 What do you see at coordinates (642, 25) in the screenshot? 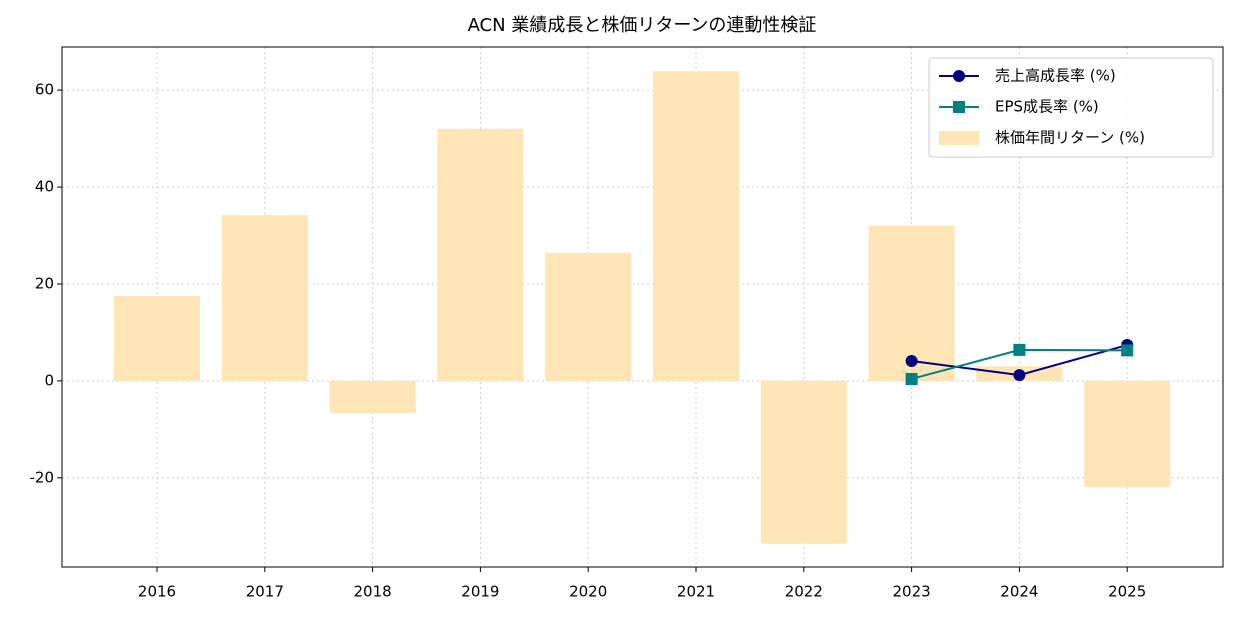
I see `chart-title: ACN 業績成長と株価リターンの連動性検証` at bounding box center [642, 25].